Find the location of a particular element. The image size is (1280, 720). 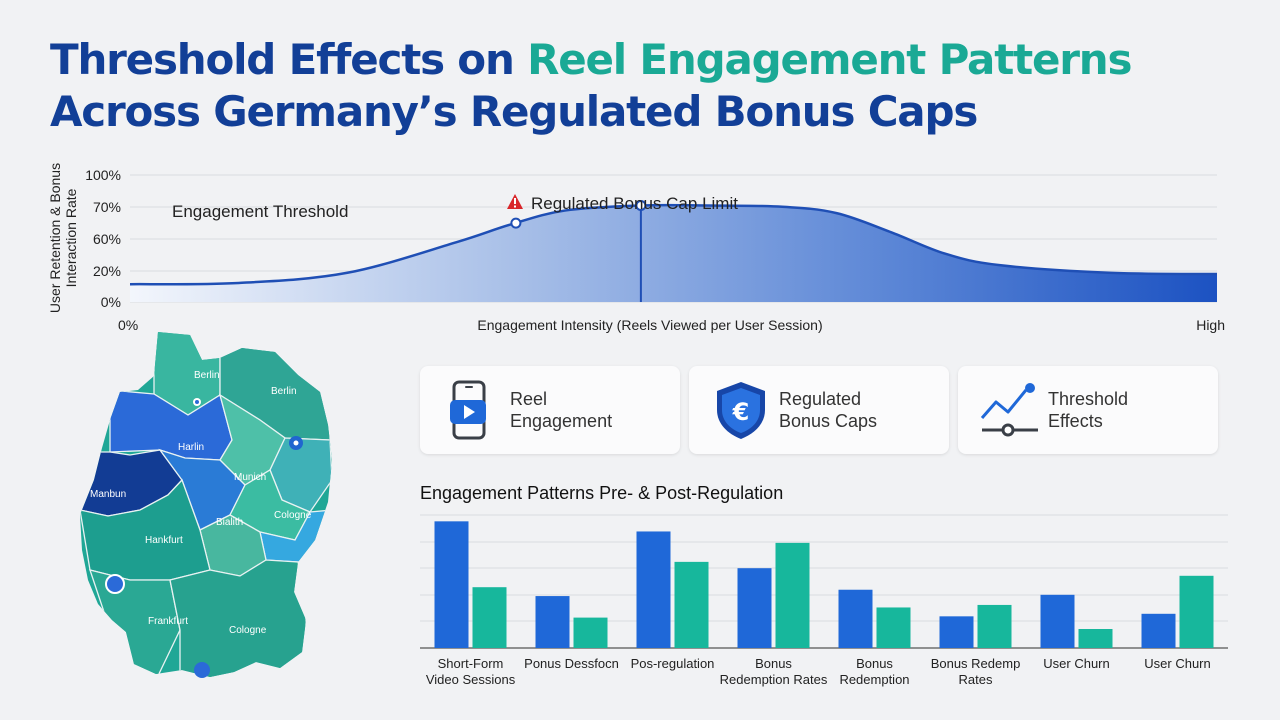

title-part-blue: Threshold Effects on is located at coordinates (289, 59).